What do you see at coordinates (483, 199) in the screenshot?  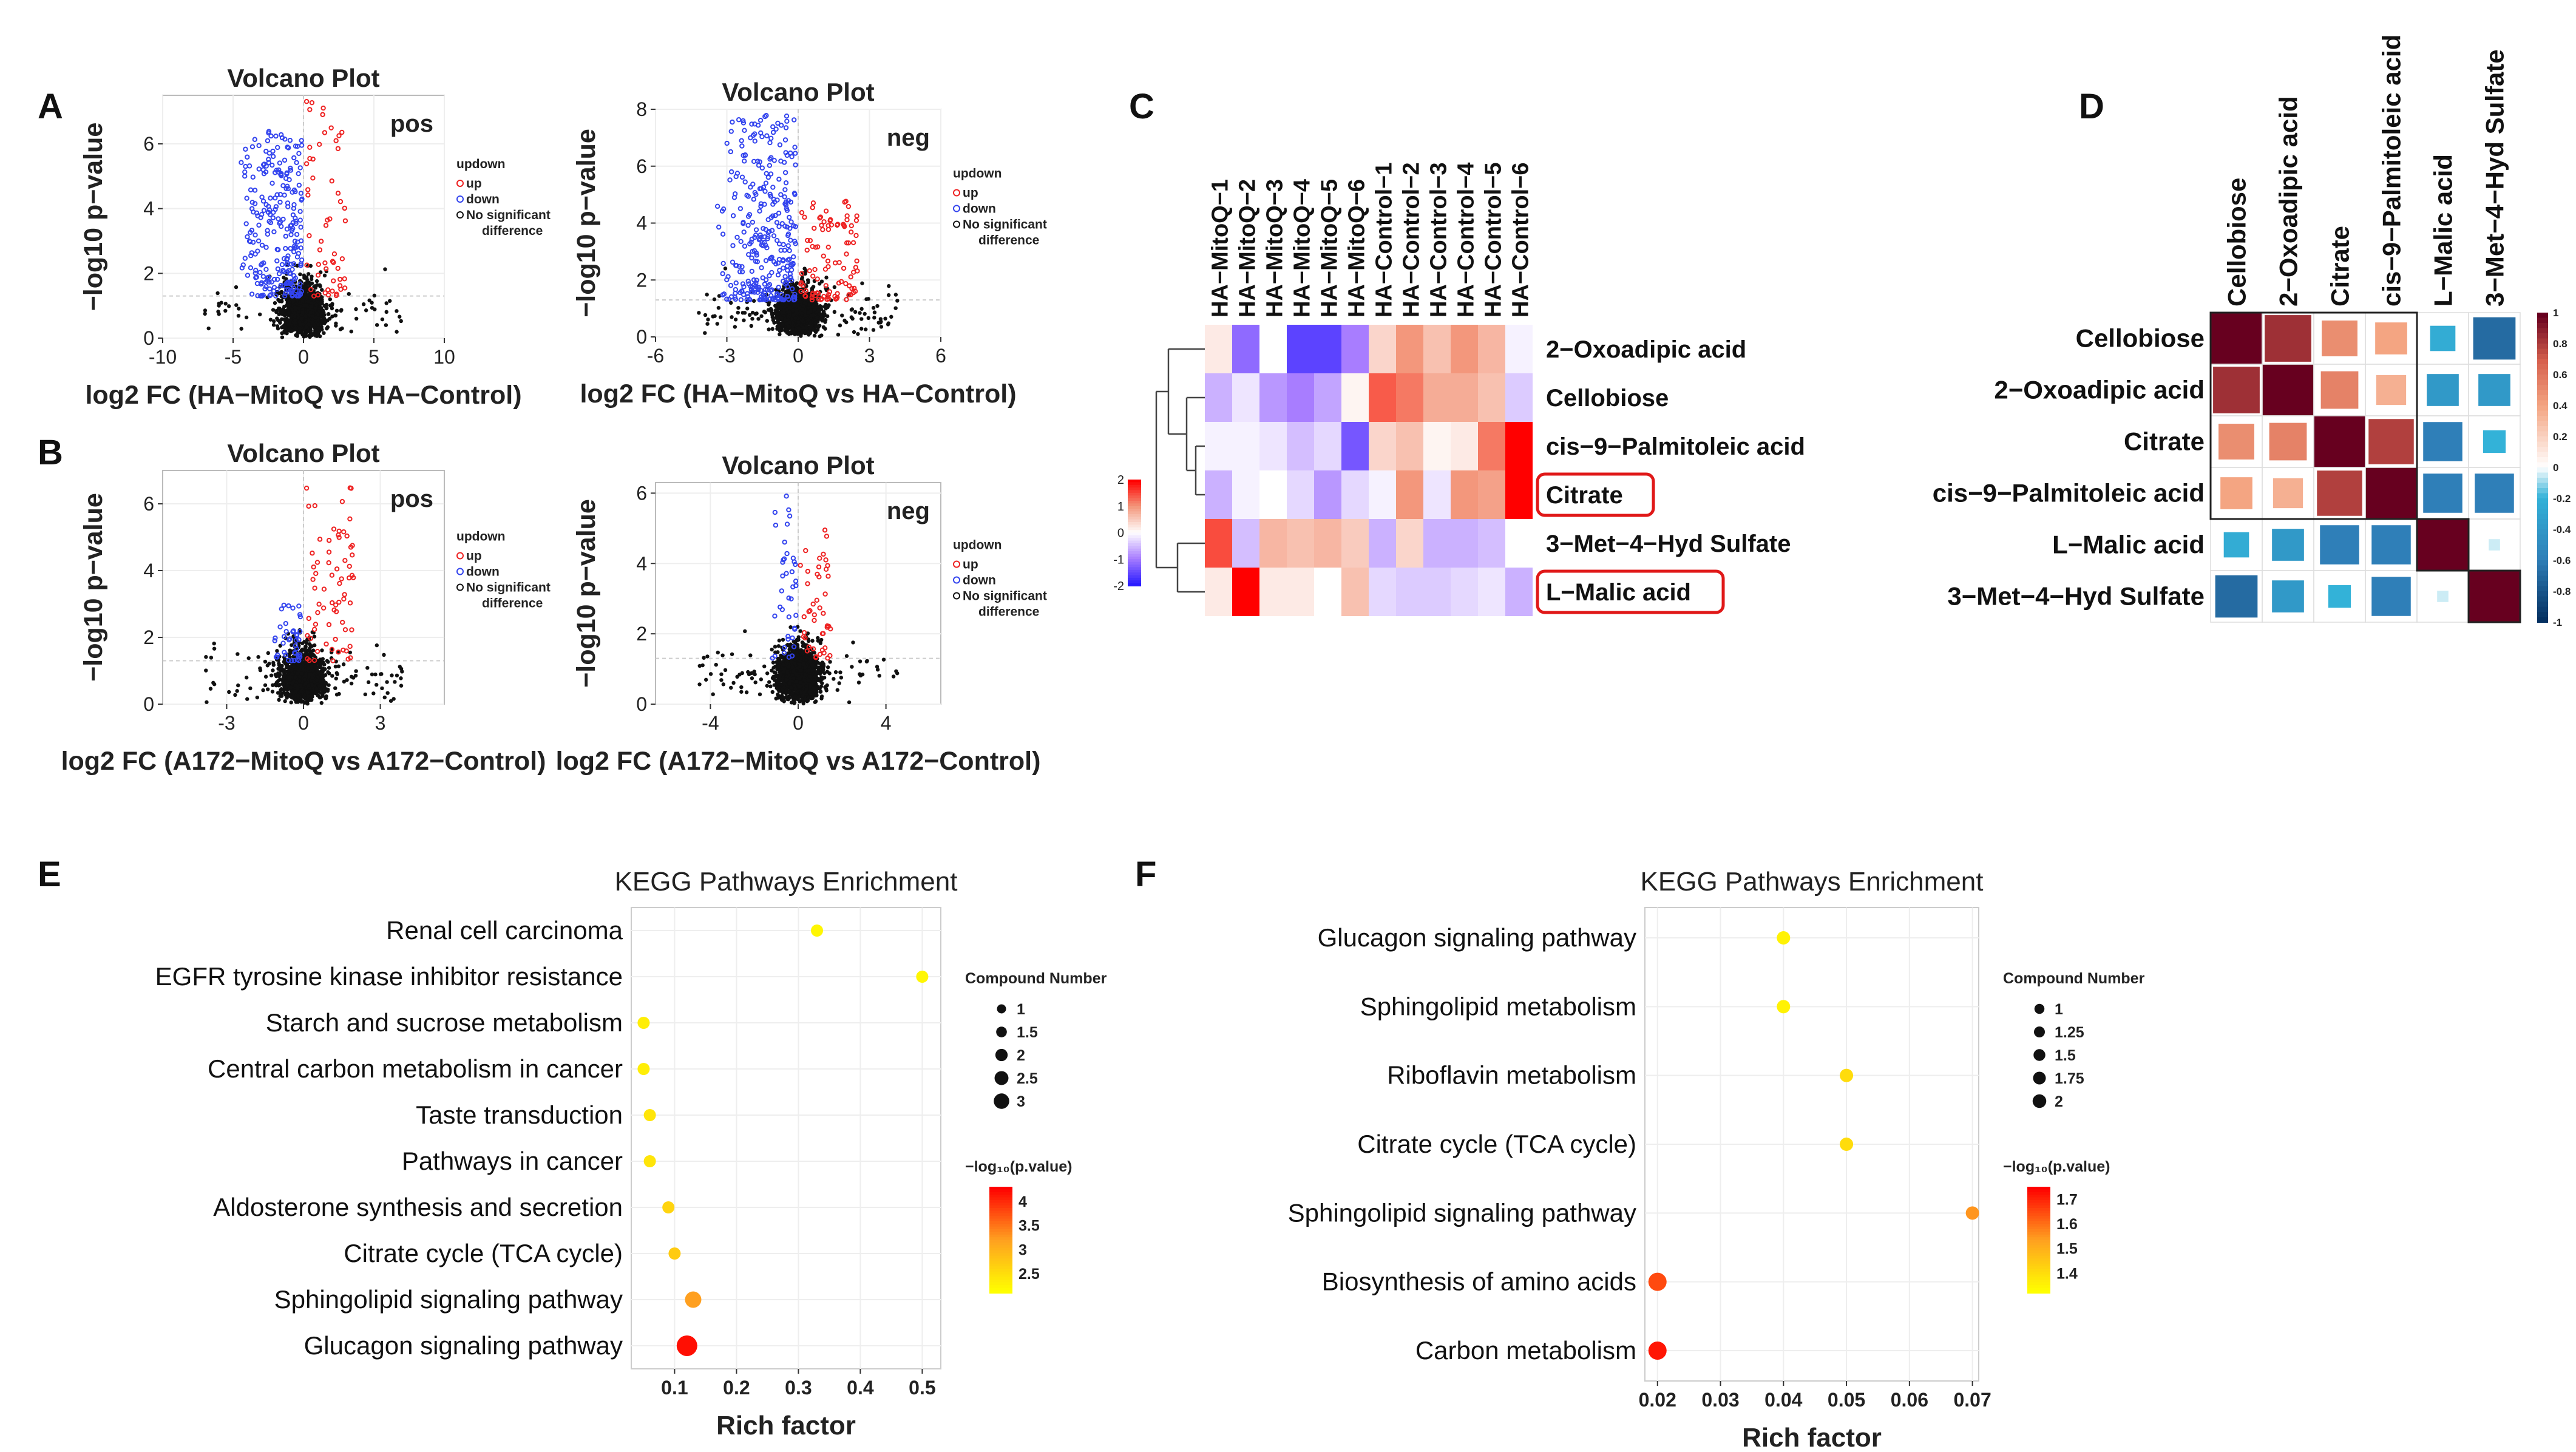 I see `legend-label-down: down` at bounding box center [483, 199].